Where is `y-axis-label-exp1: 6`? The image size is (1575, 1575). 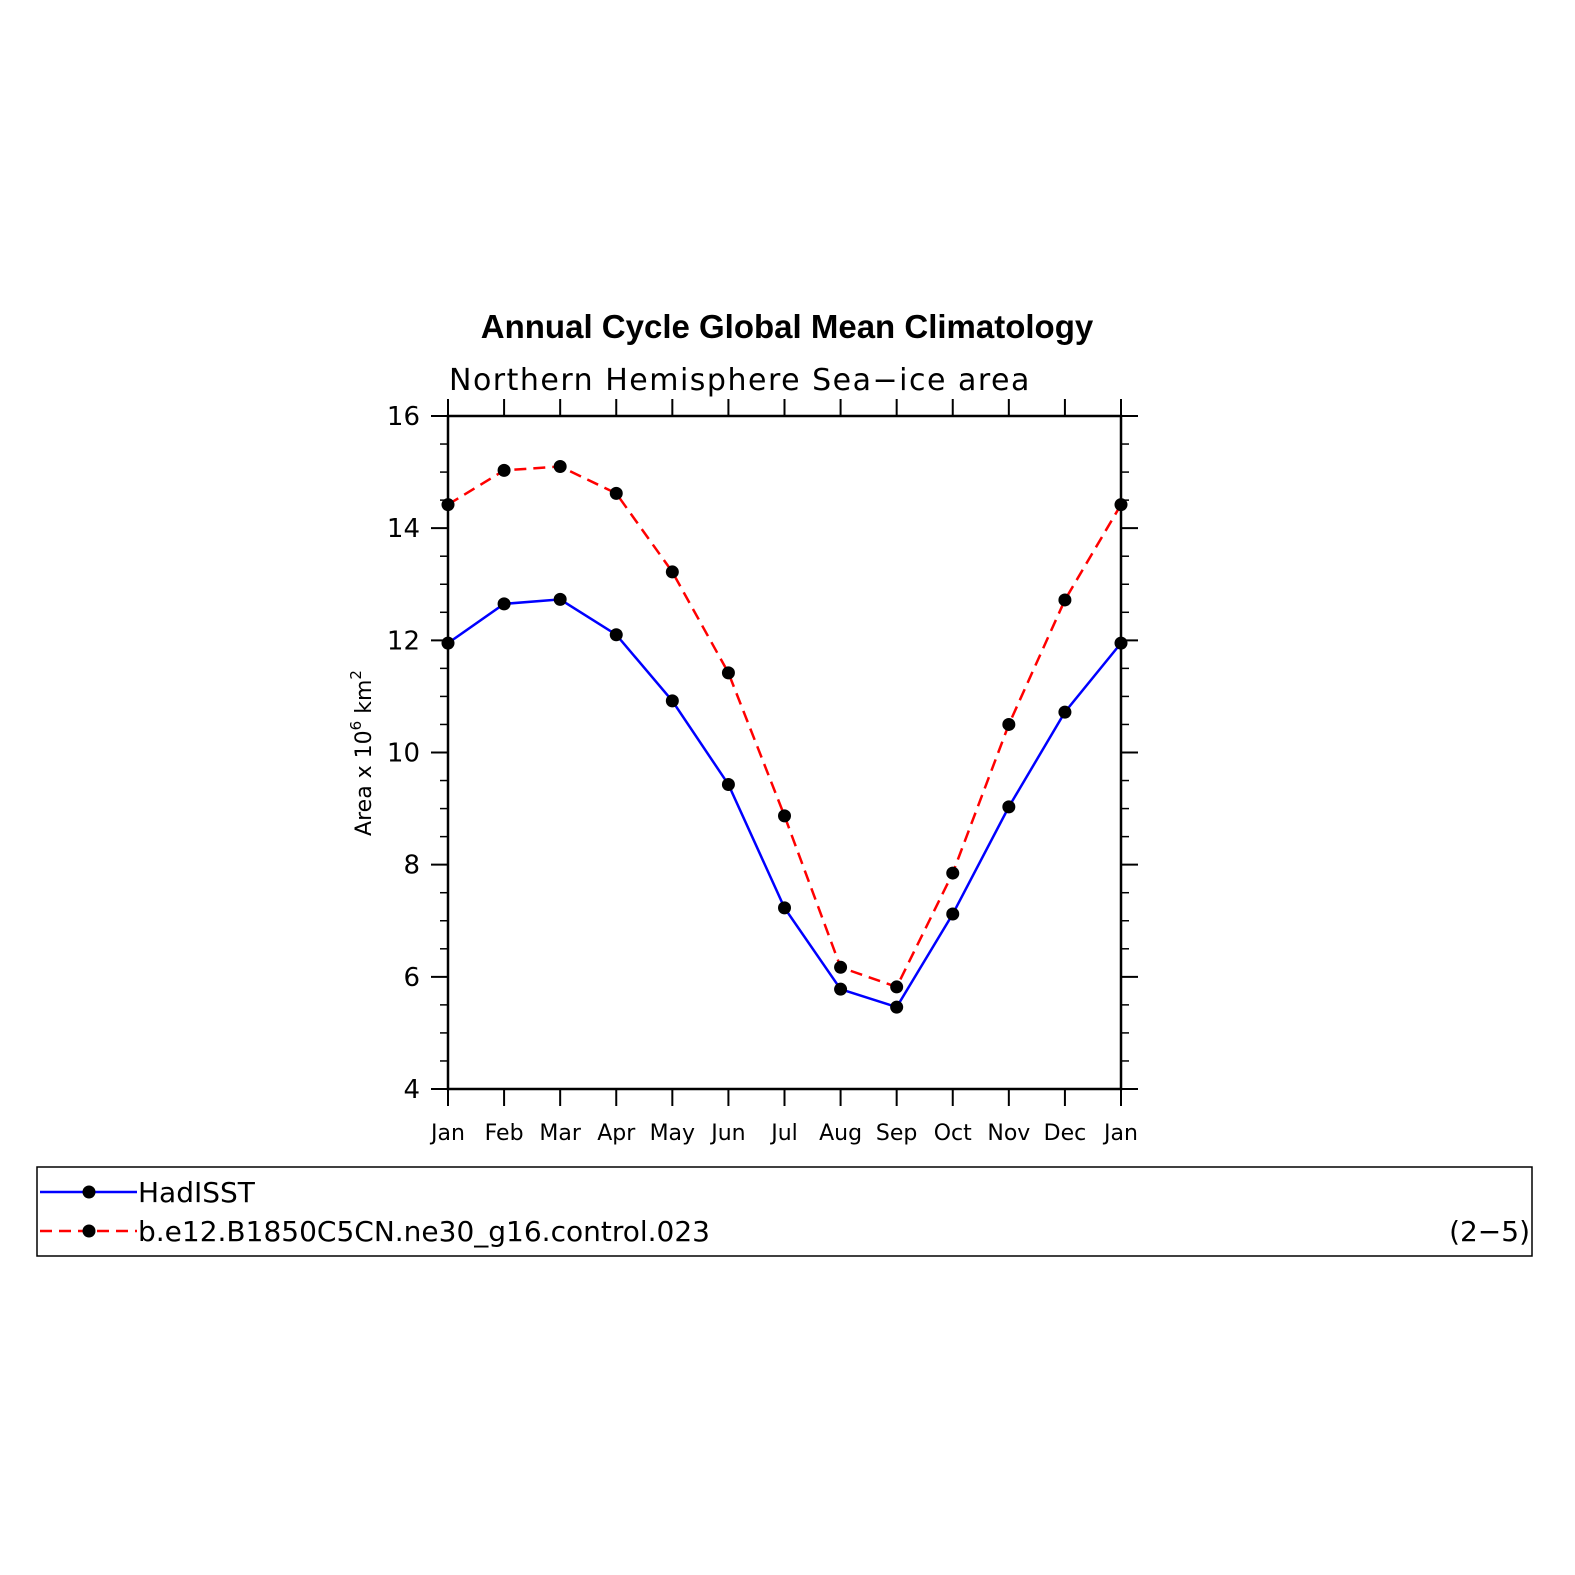 y-axis-label-exp1: 6 is located at coordinates (356, 726).